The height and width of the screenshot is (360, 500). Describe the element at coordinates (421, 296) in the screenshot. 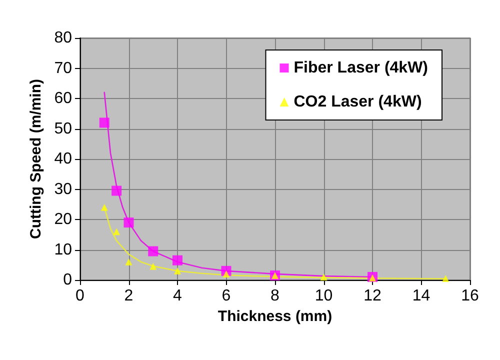

I see `x-tick-label: 14` at that location.